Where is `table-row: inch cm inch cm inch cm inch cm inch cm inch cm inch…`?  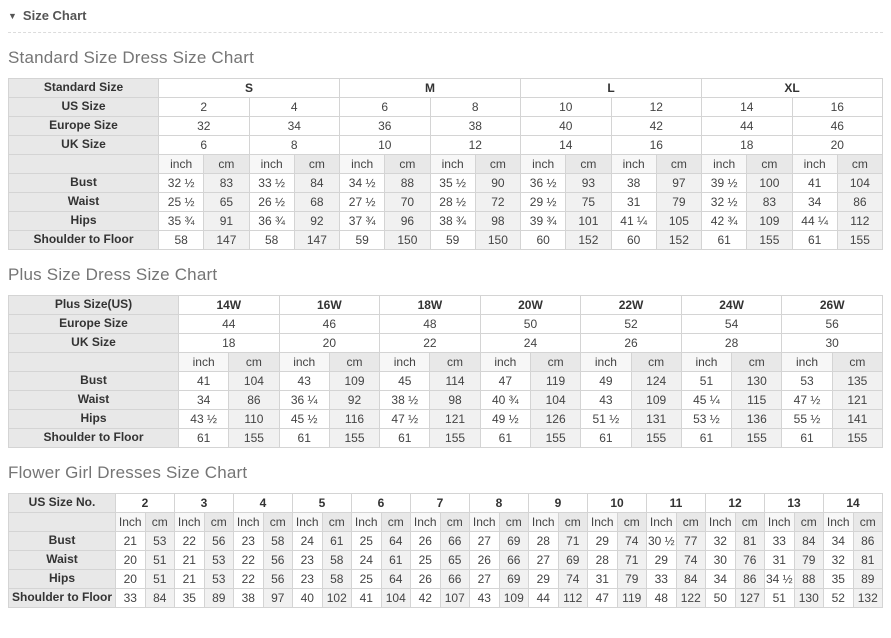
table-row: inch cm inch cm inch cm inch cm inch cm inch cm inch… is located at coordinates (446, 362).